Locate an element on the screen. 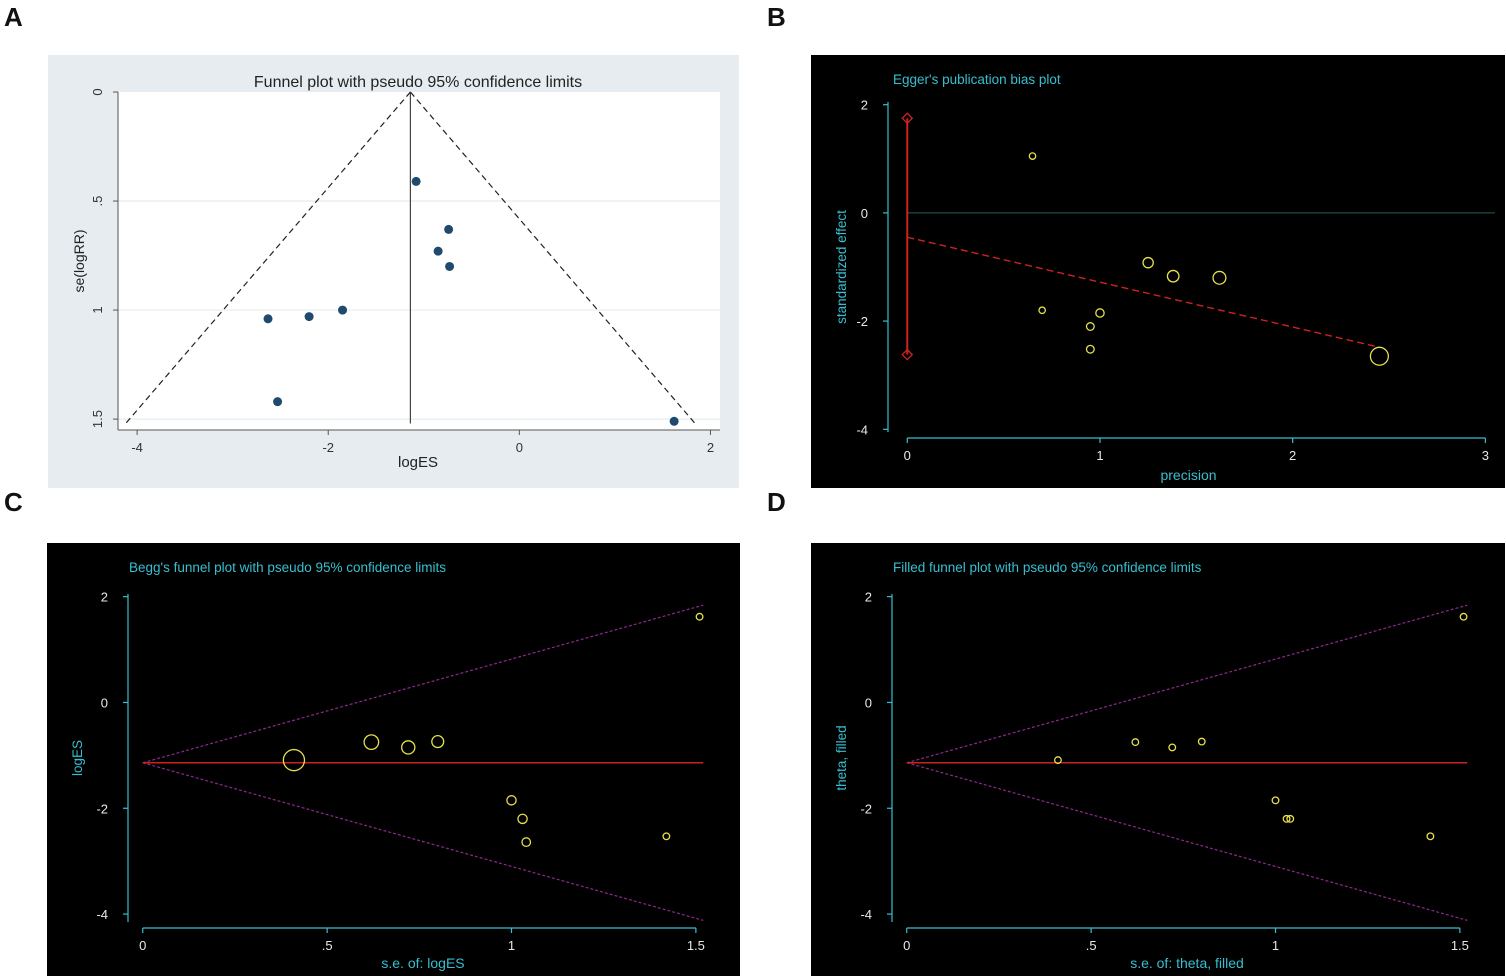 The height and width of the screenshot is (977, 1506). panel-d-x-tick-label: .5 is located at coordinates (1091, 945).